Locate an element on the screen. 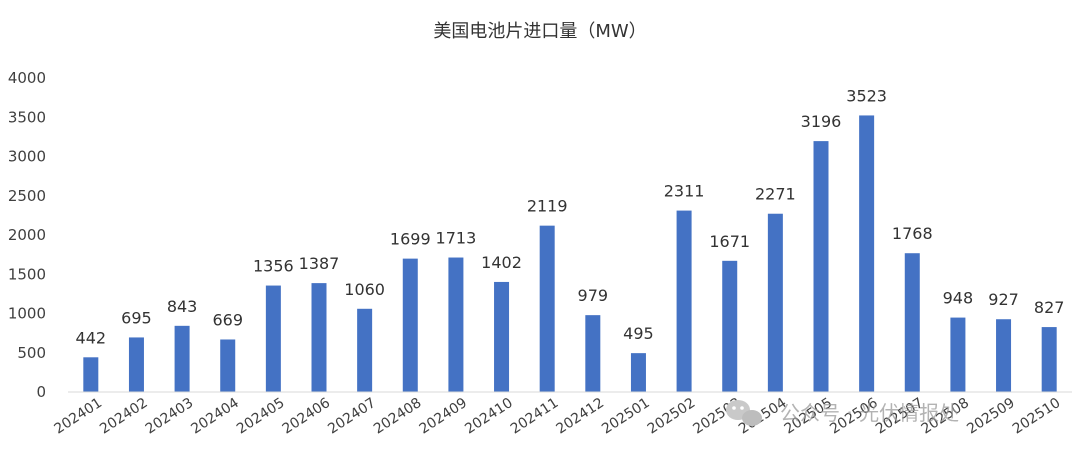 Image resolution: width=1080 pixels, height=471 pixels. x-tick-label: 202401 is located at coordinates (78, 416).